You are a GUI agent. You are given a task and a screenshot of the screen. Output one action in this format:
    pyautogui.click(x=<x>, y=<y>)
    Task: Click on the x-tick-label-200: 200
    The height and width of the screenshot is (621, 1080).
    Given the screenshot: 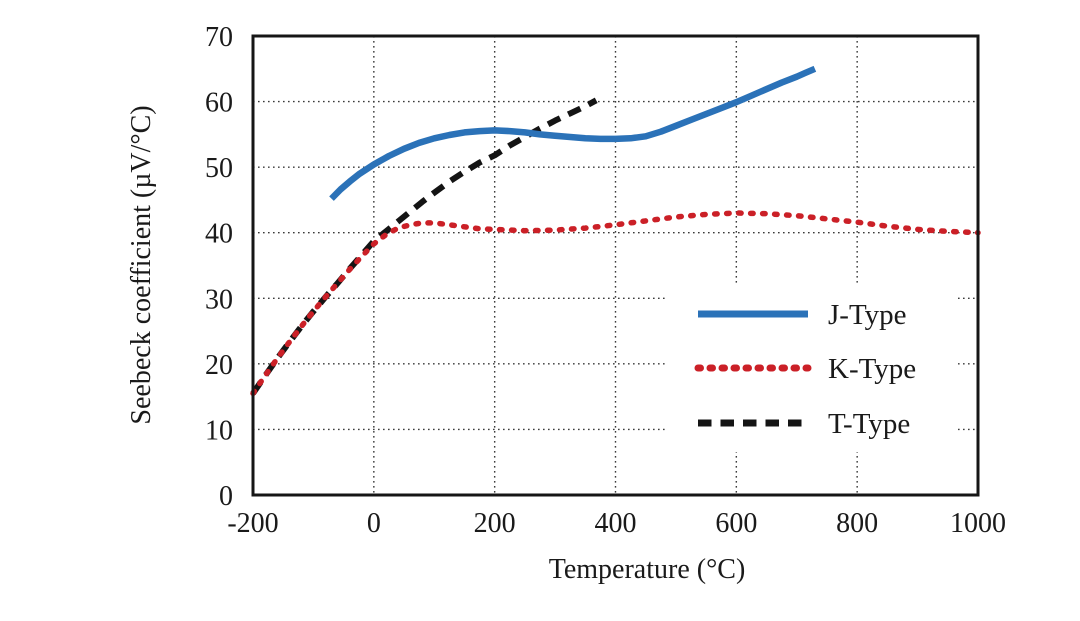 What is the action you would take?
    pyautogui.click(x=495, y=523)
    